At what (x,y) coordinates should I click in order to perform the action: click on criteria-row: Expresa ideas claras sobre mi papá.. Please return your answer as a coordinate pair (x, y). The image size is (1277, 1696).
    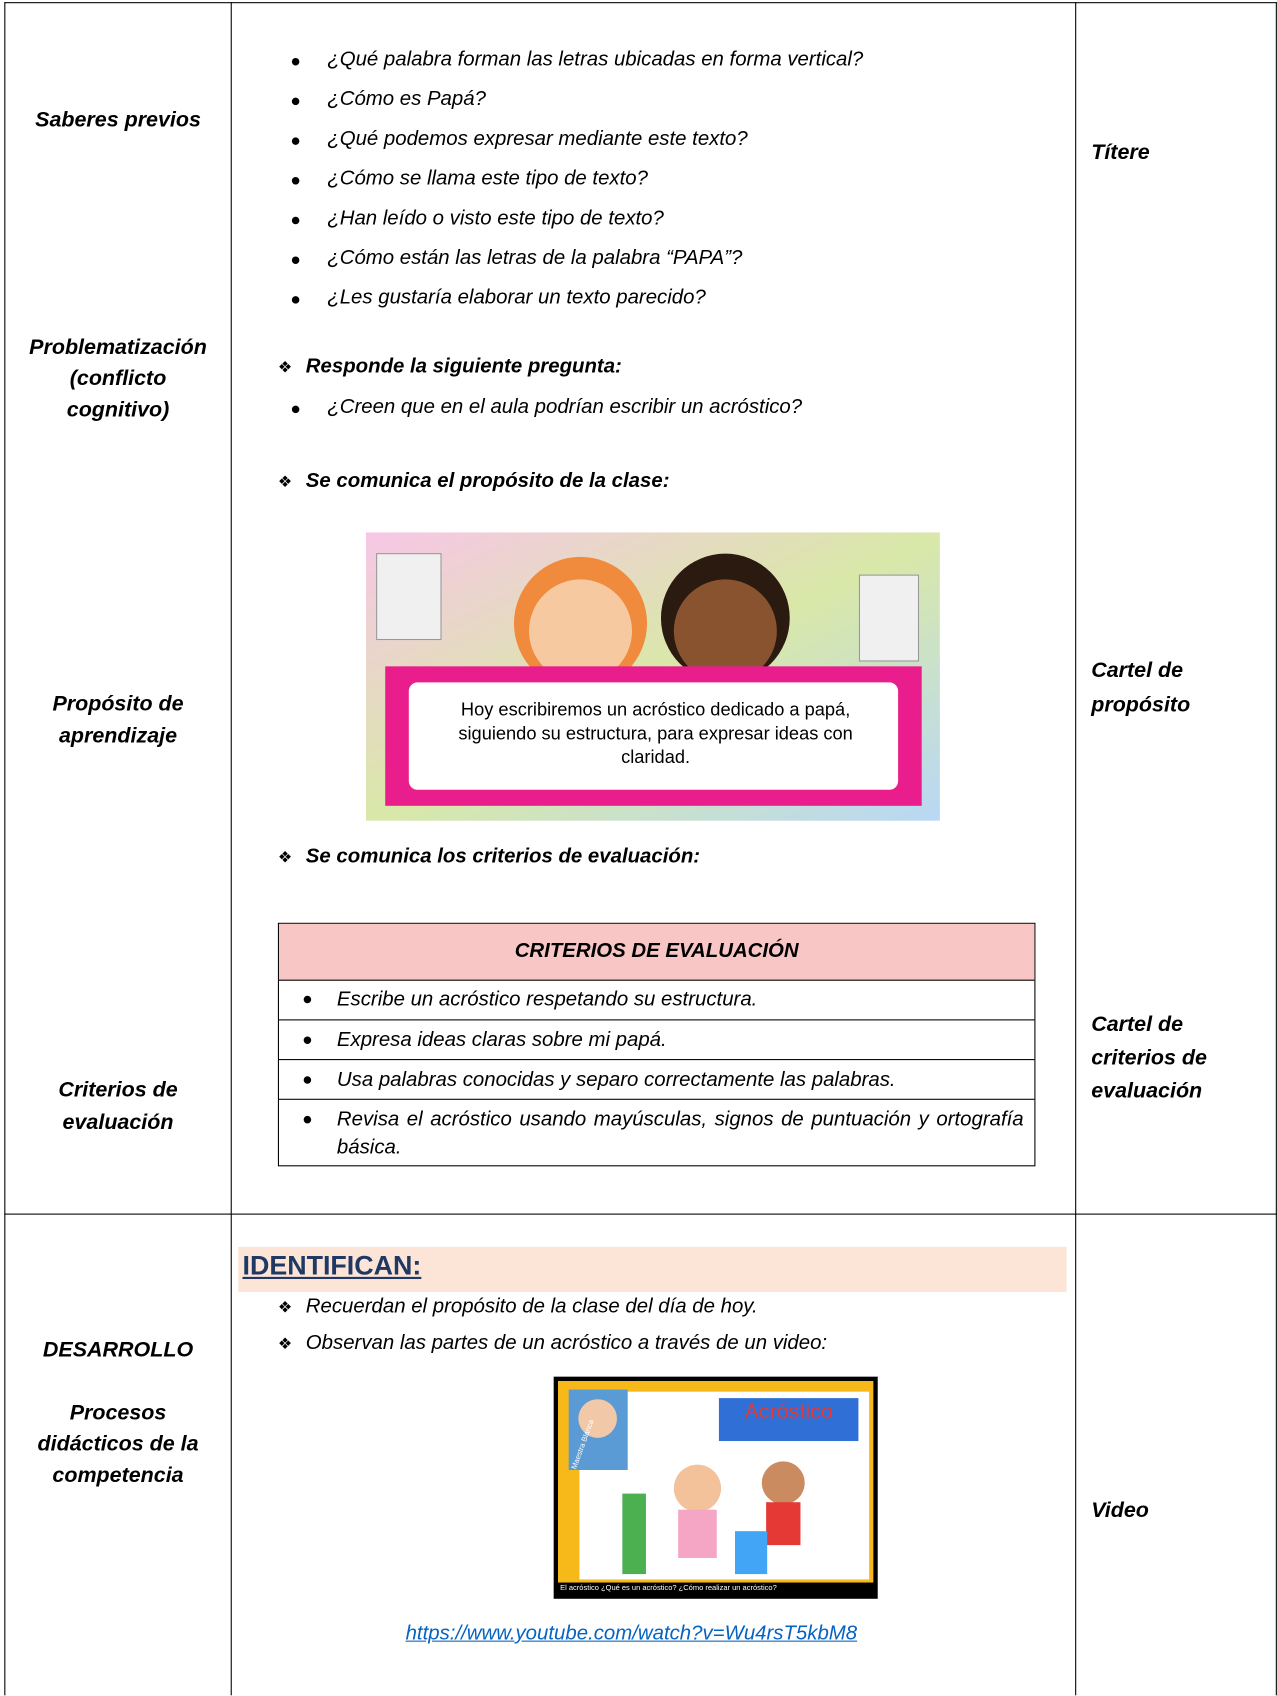
    Looking at the image, I should click on (656, 1039).